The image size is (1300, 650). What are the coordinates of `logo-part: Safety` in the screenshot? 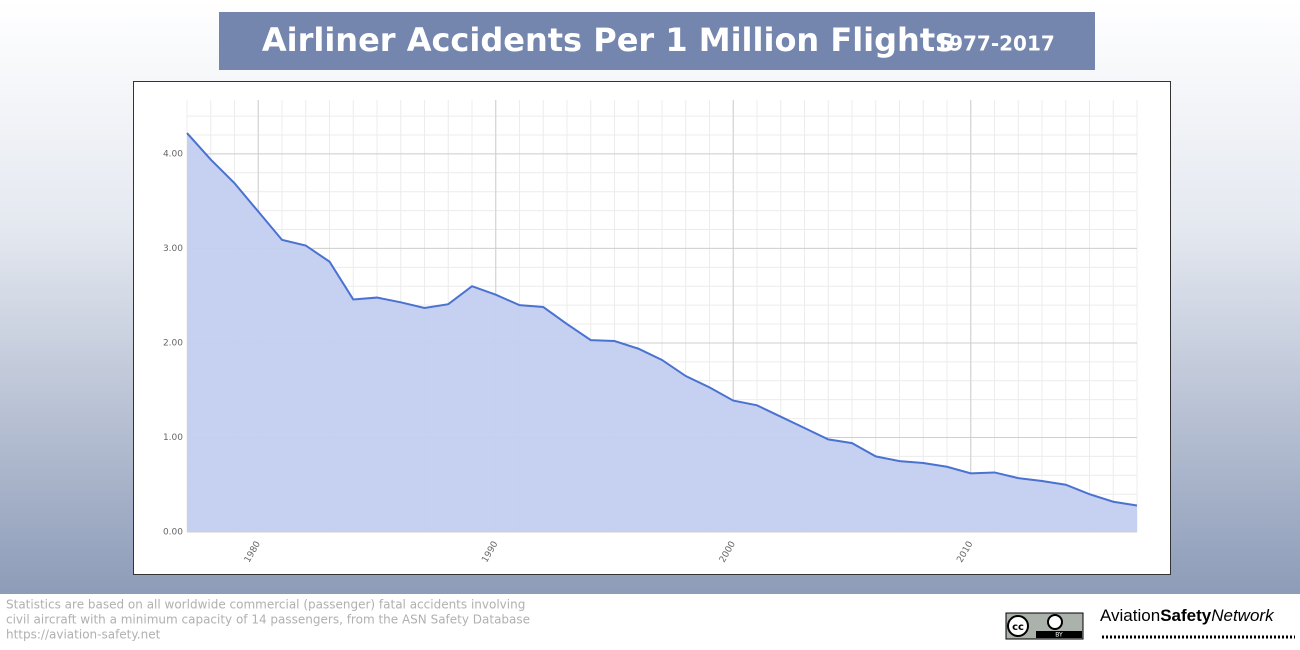 It's located at (1186, 615).